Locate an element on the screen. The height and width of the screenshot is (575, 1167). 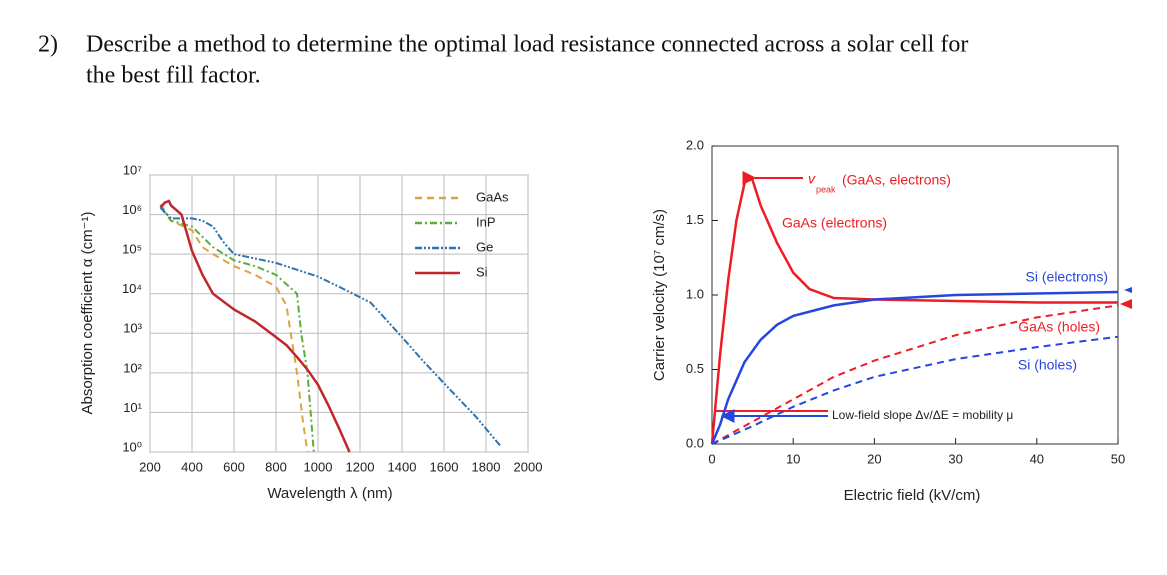
y-tick-label: 10¹ is located at coordinates (132, 407).